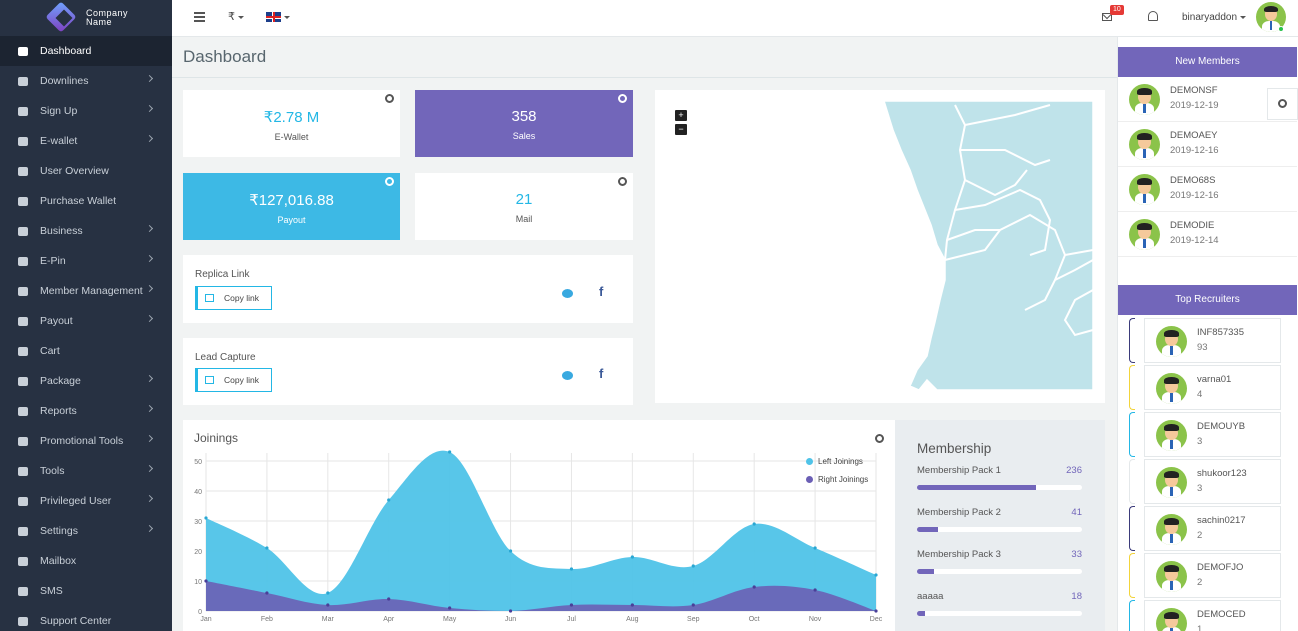 This screenshot has width=1298, height=631. Describe the element at coordinates (23, 591) in the screenshot. I see `comments-icon` at that location.